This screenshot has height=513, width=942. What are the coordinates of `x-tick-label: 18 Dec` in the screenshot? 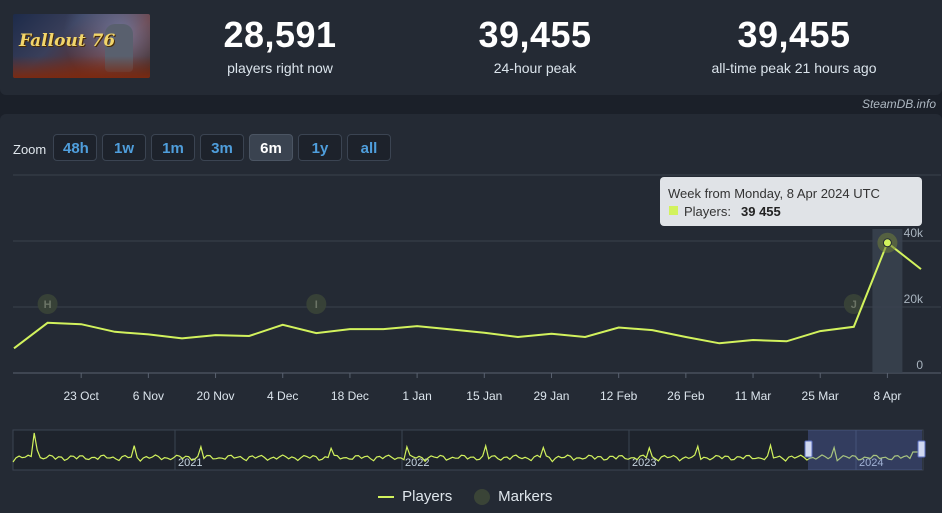 It's located at (350, 396).